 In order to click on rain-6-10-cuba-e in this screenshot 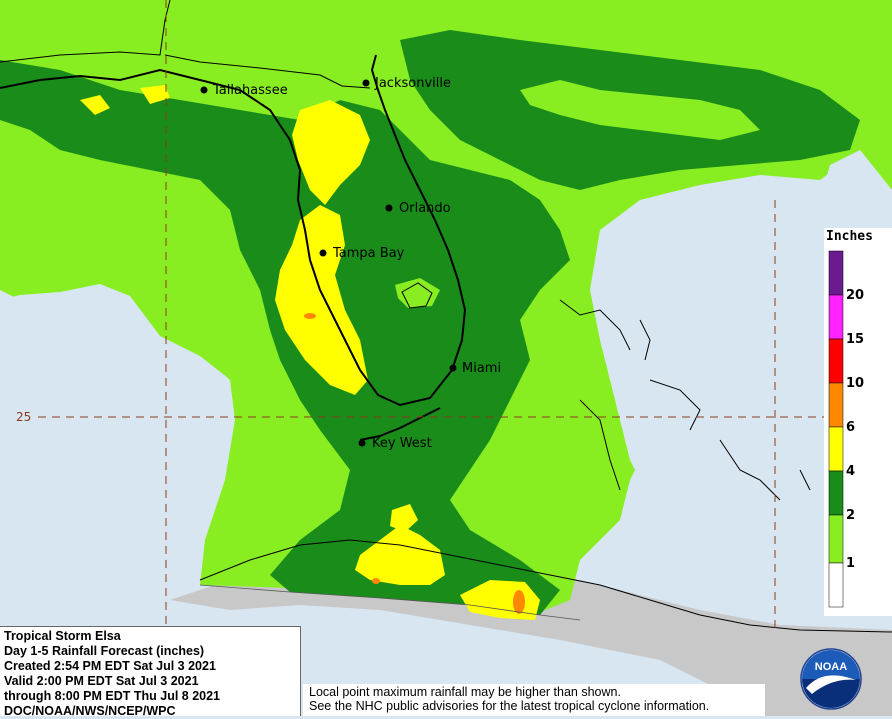, I will do `click(519, 602)`.